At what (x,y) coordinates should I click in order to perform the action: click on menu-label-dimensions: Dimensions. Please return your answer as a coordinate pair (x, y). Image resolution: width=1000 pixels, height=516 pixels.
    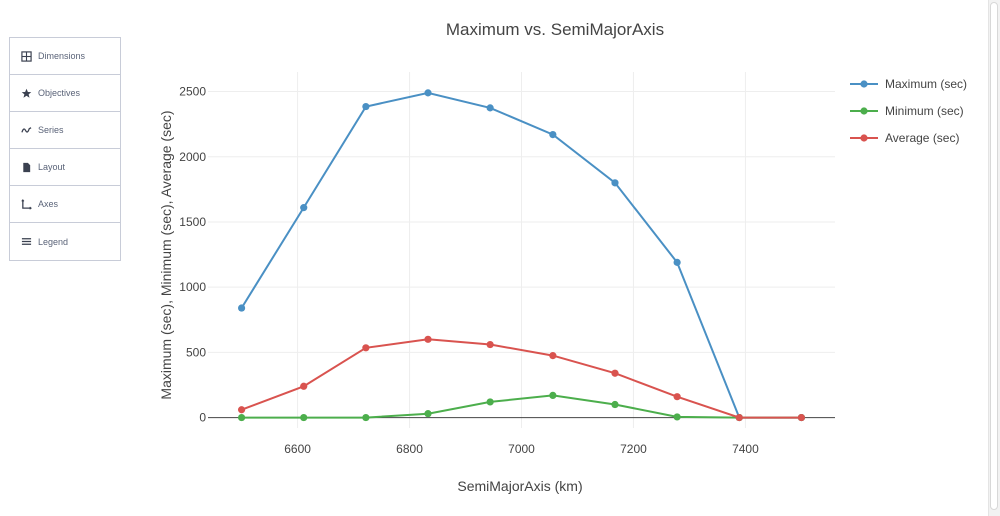
    Looking at the image, I should click on (62, 56).